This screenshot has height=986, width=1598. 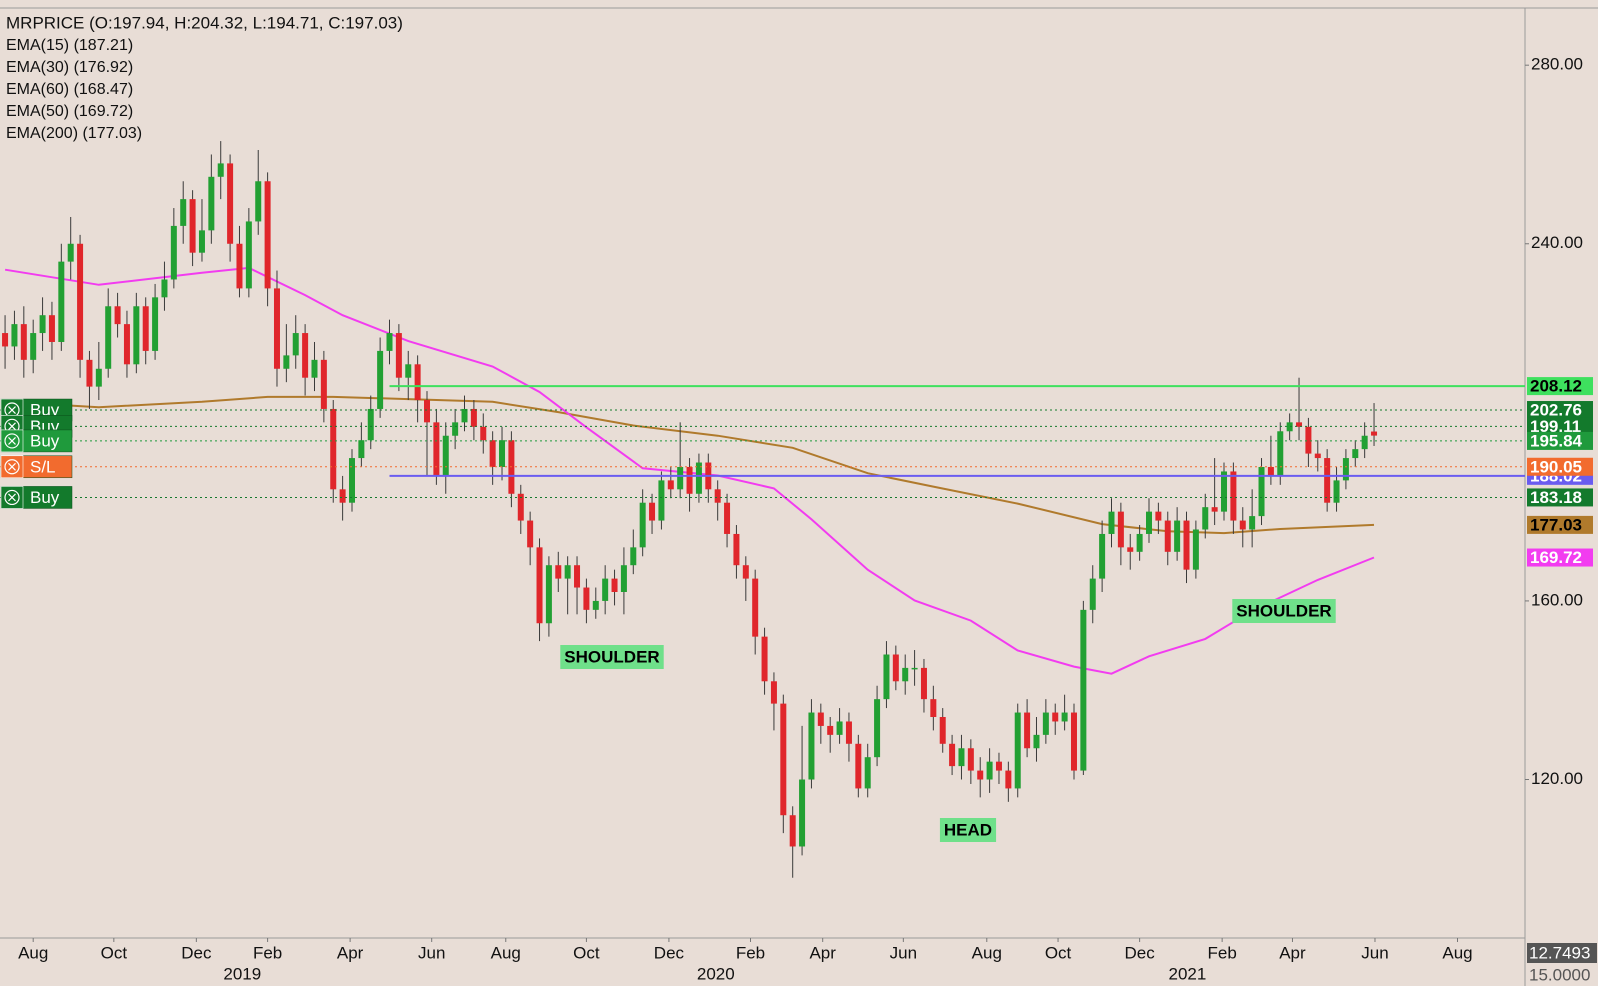 What do you see at coordinates (267, 952) in the screenshot?
I see `x-tick-label: Feb` at bounding box center [267, 952].